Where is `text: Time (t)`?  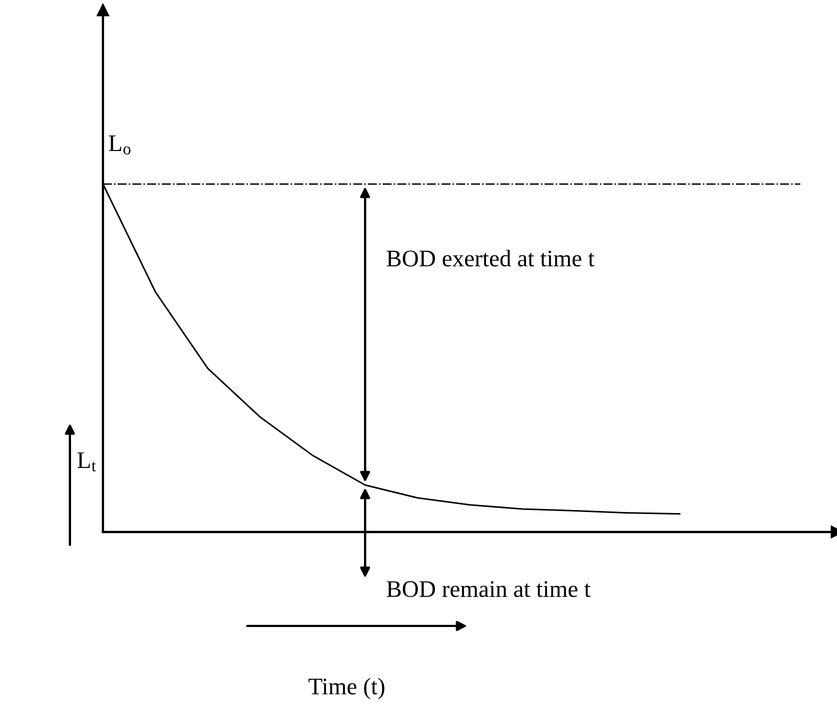
text: Time (t) is located at coordinates (346, 689).